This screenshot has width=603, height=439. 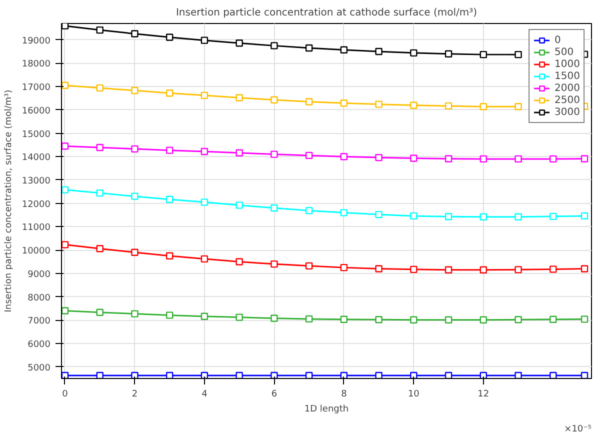 What do you see at coordinates (567, 76) in the screenshot?
I see `legend-label: 1500` at bounding box center [567, 76].